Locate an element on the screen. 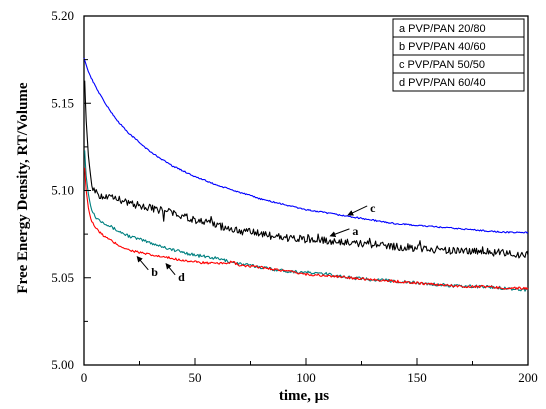 This screenshot has width=546, height=409. y-tick-label: 5.15 is located at coordinates (62, 102).